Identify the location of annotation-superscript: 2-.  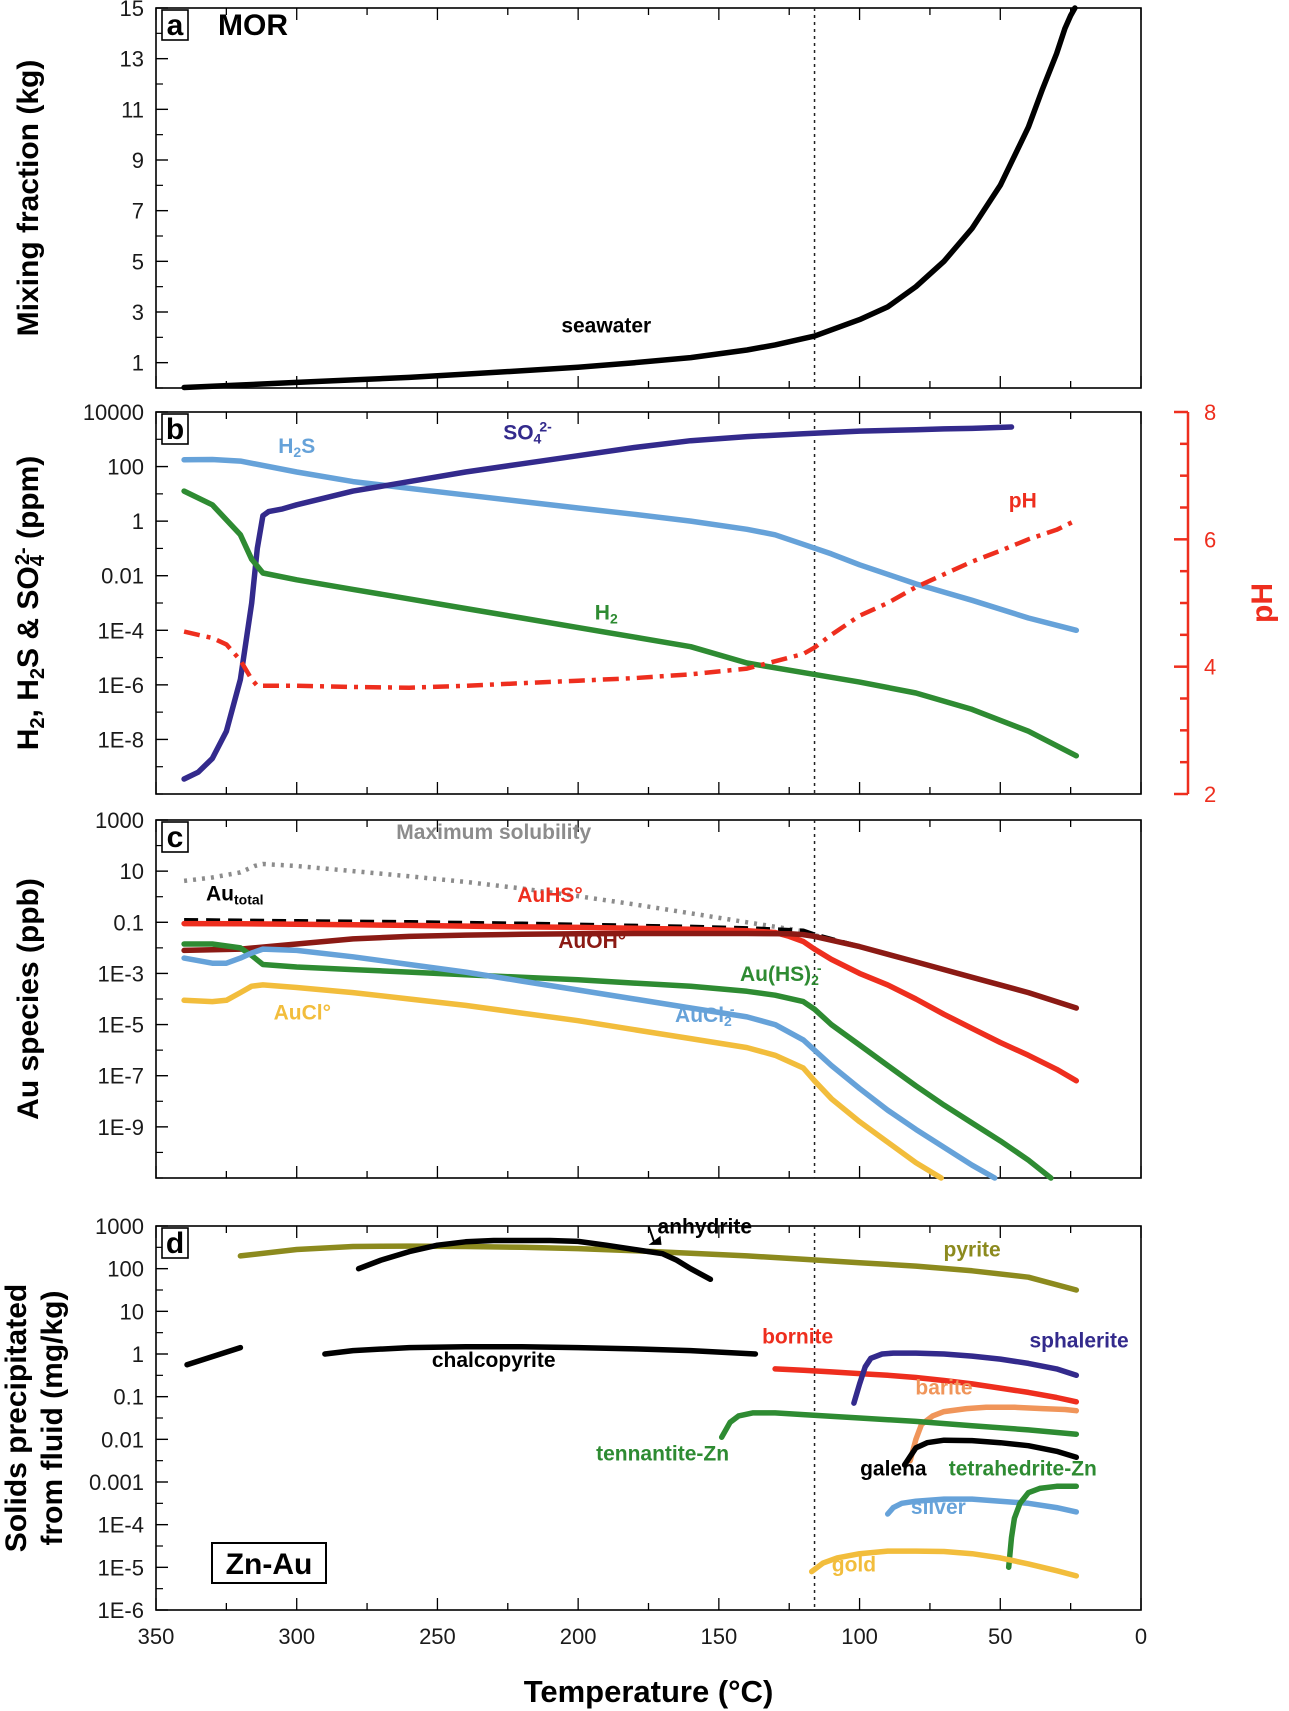
(545, 426).